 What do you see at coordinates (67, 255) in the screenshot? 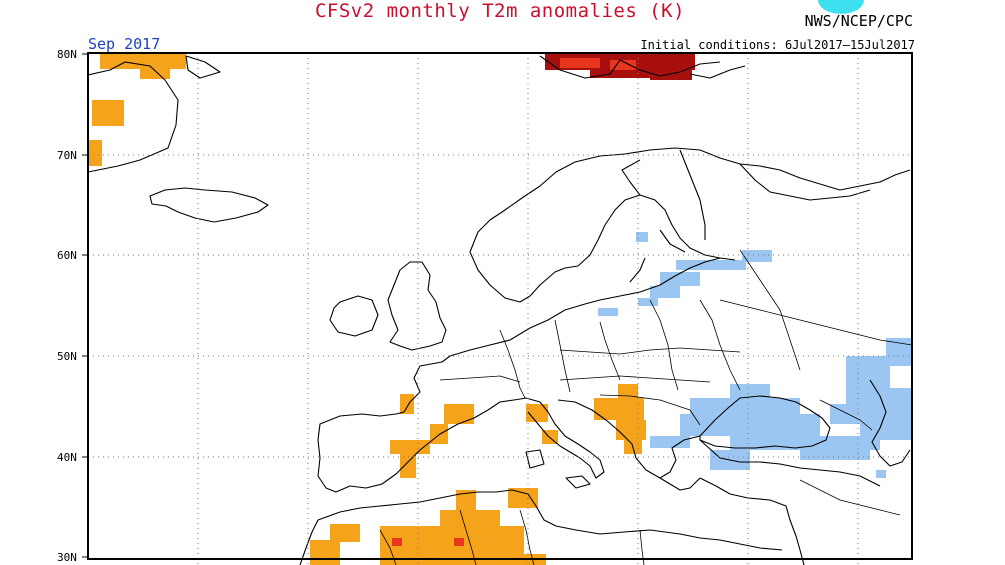
I see `lat-label-60: 60N` at bounding box center [67, 255].